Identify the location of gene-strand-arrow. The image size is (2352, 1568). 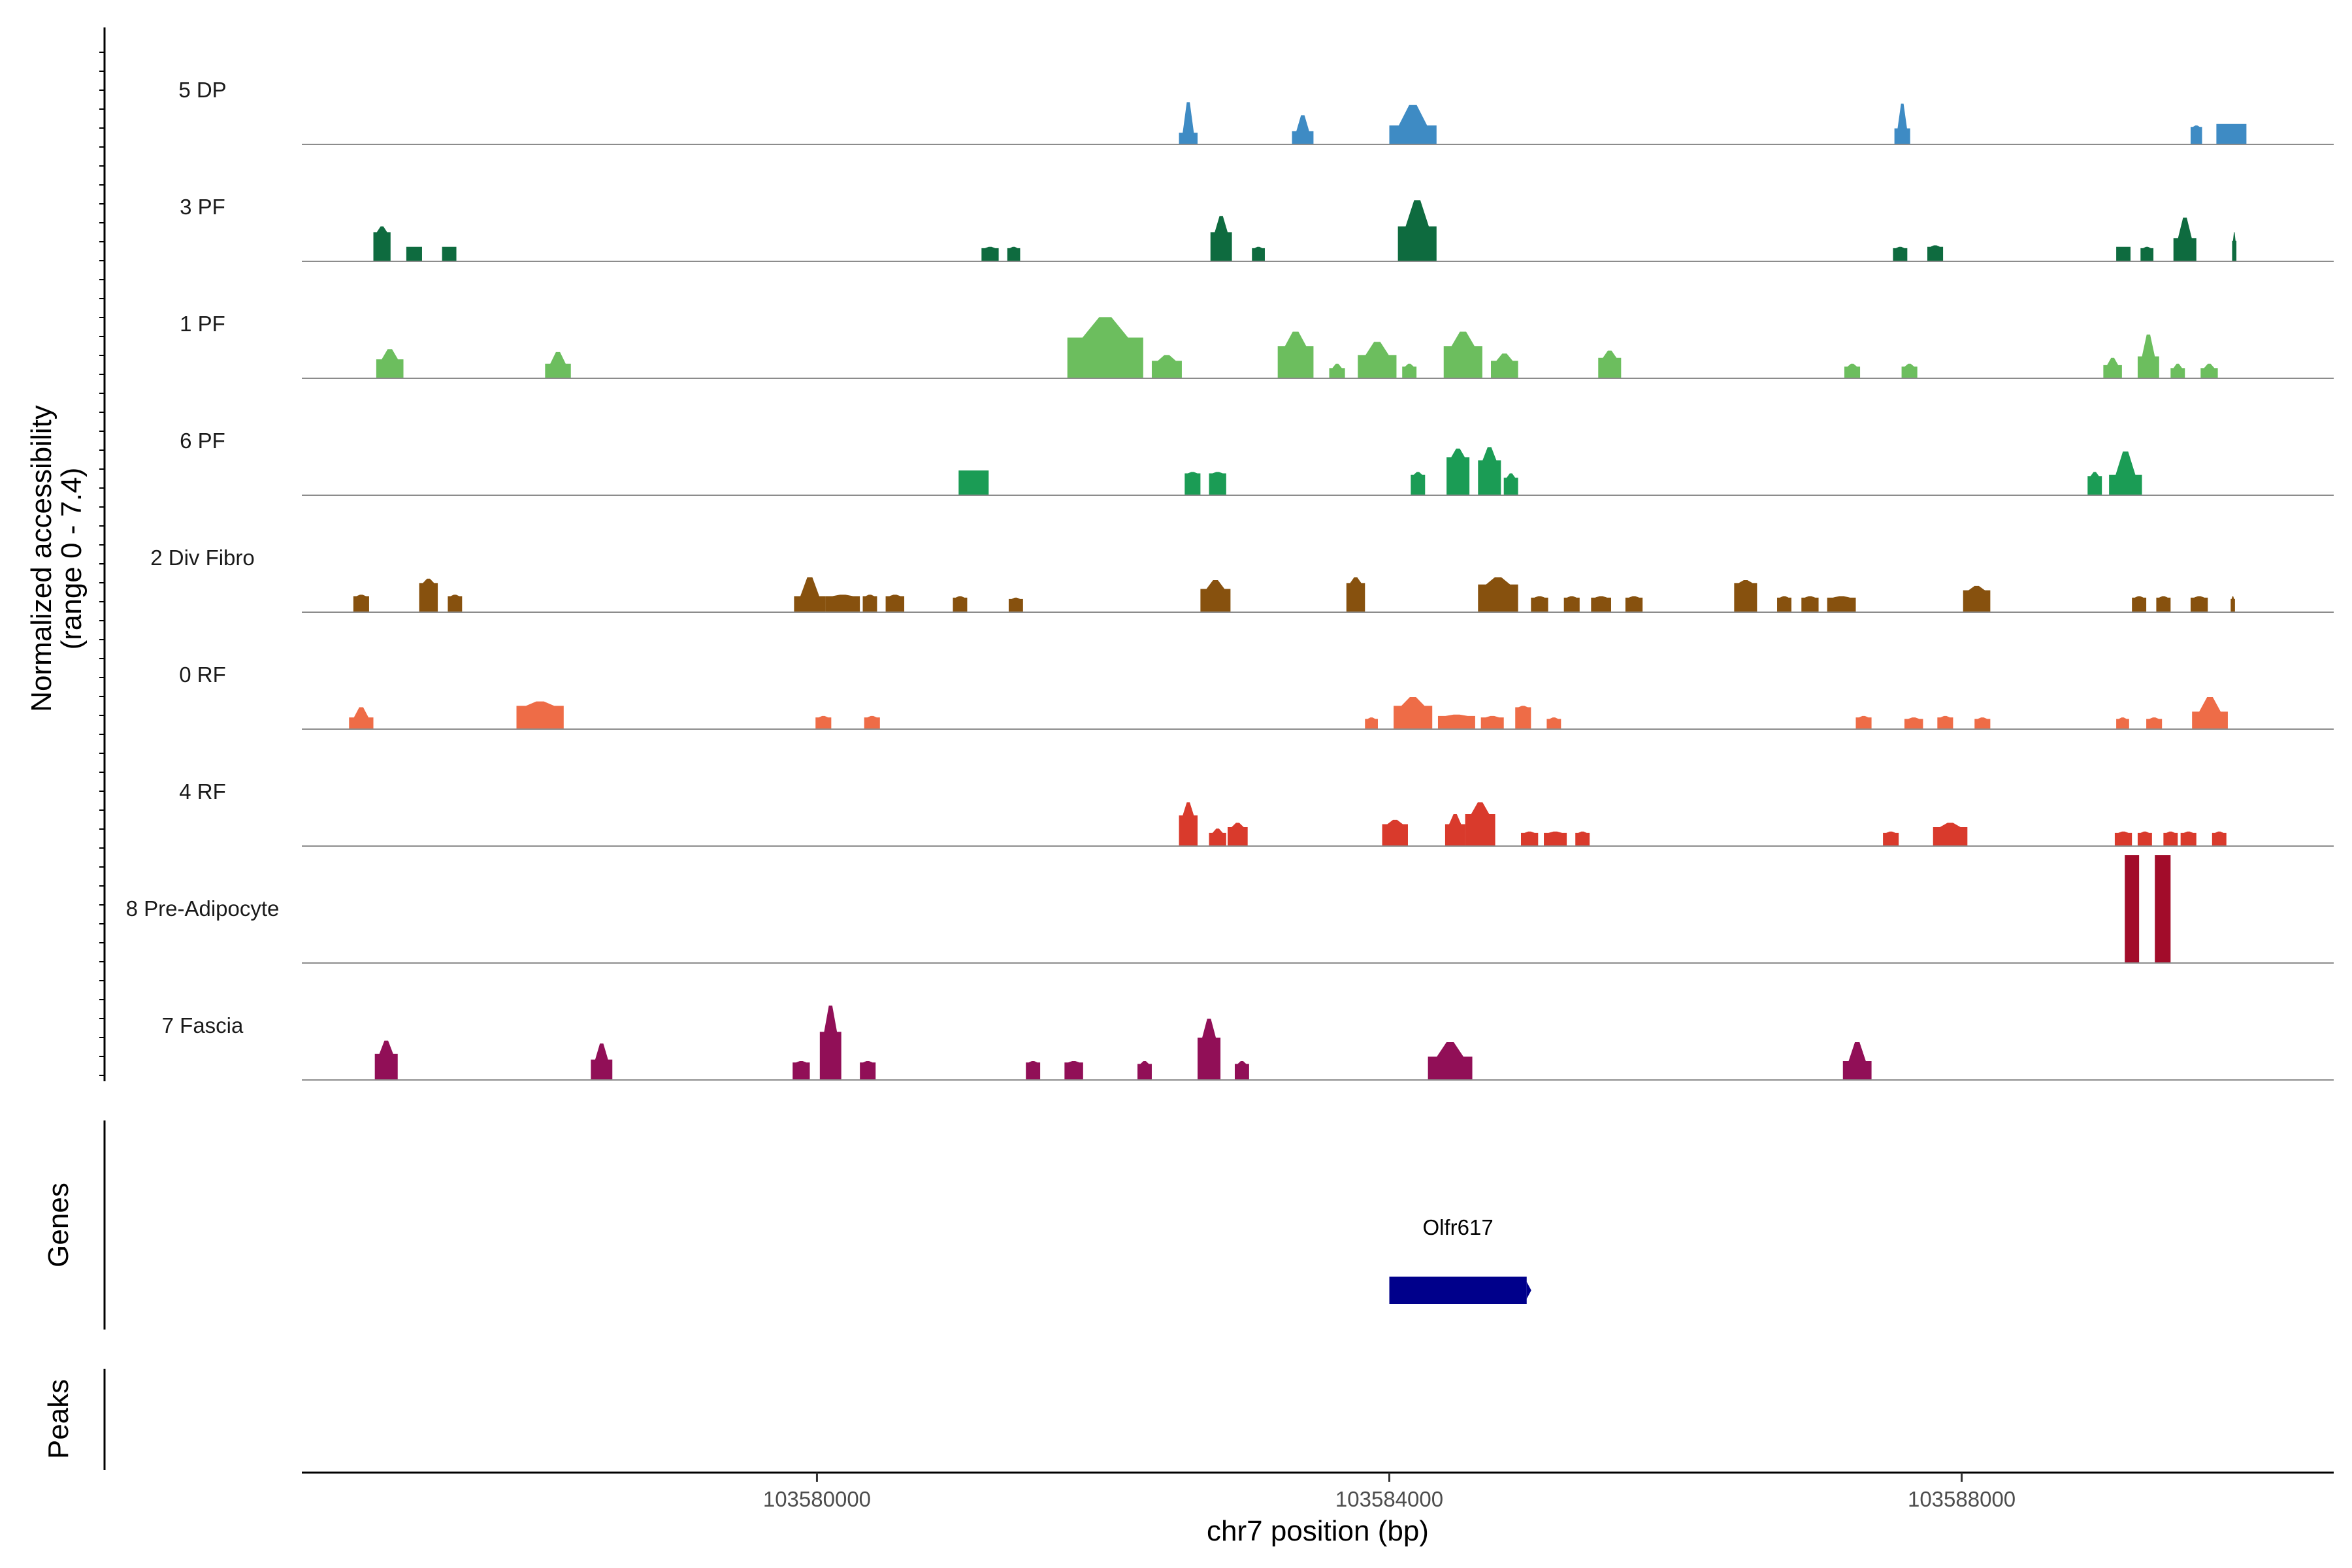
(1528, 1290).